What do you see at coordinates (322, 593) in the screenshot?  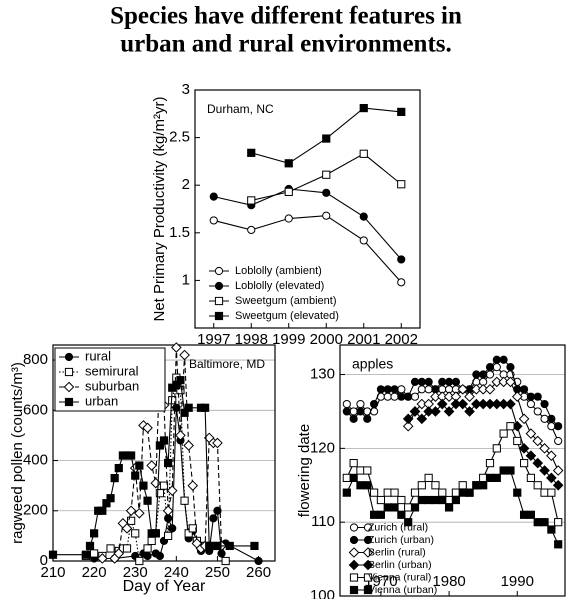 I see `y-tick-label: 100` at bounding box center [322, 593].